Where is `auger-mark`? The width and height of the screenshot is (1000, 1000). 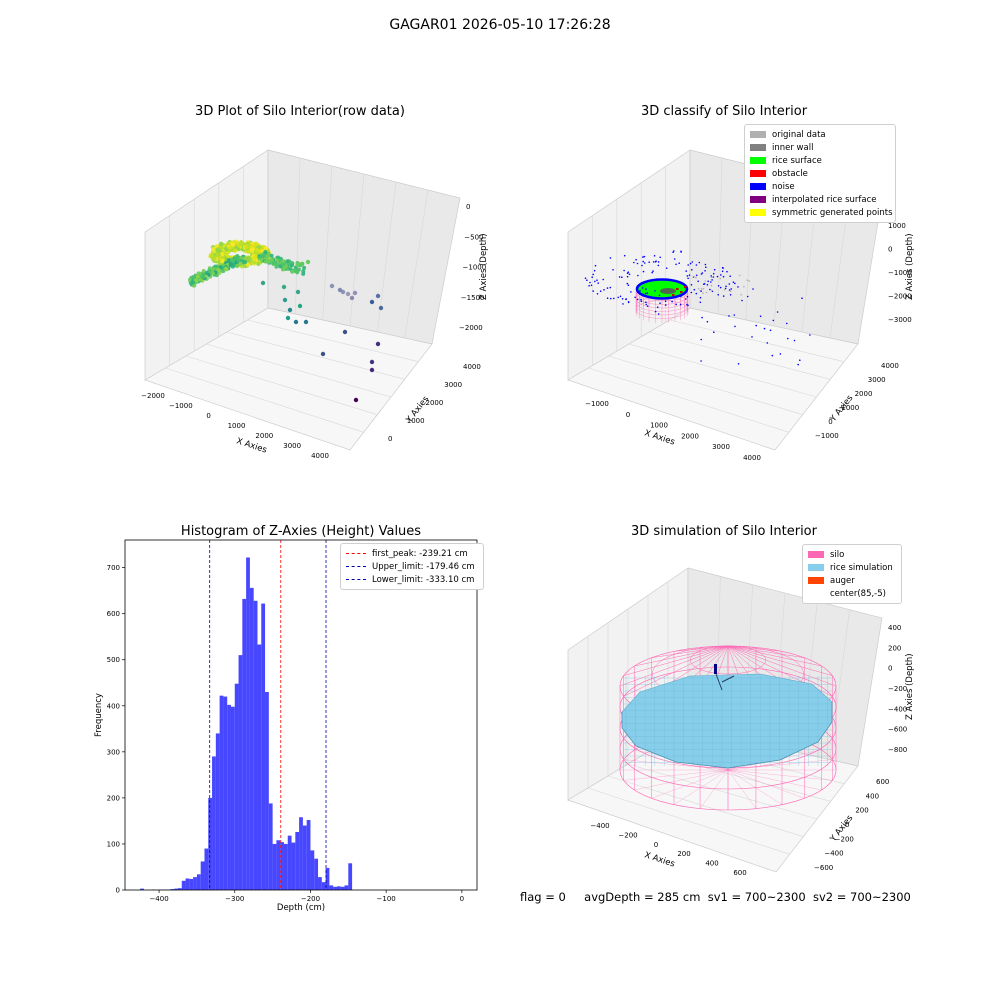 auger-mark is located at coordinates (728, 679).